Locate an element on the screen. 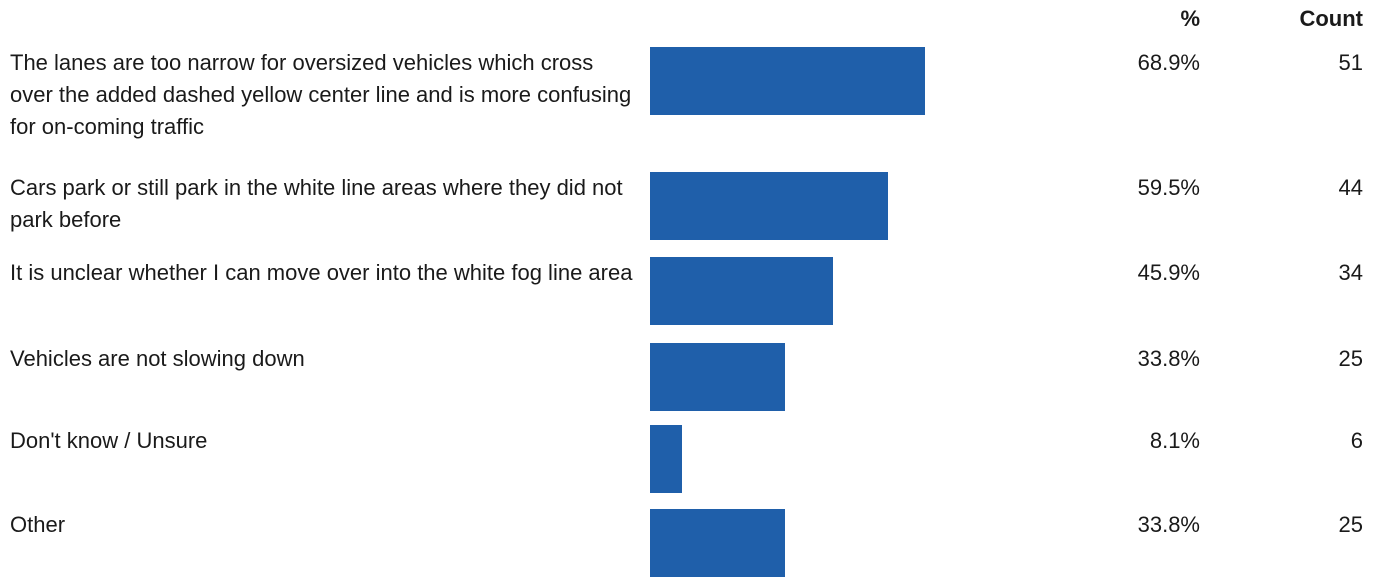 This screenshot has height=577, width=1375. percent-value: 68.9% is located at coordinates (1168, 62).